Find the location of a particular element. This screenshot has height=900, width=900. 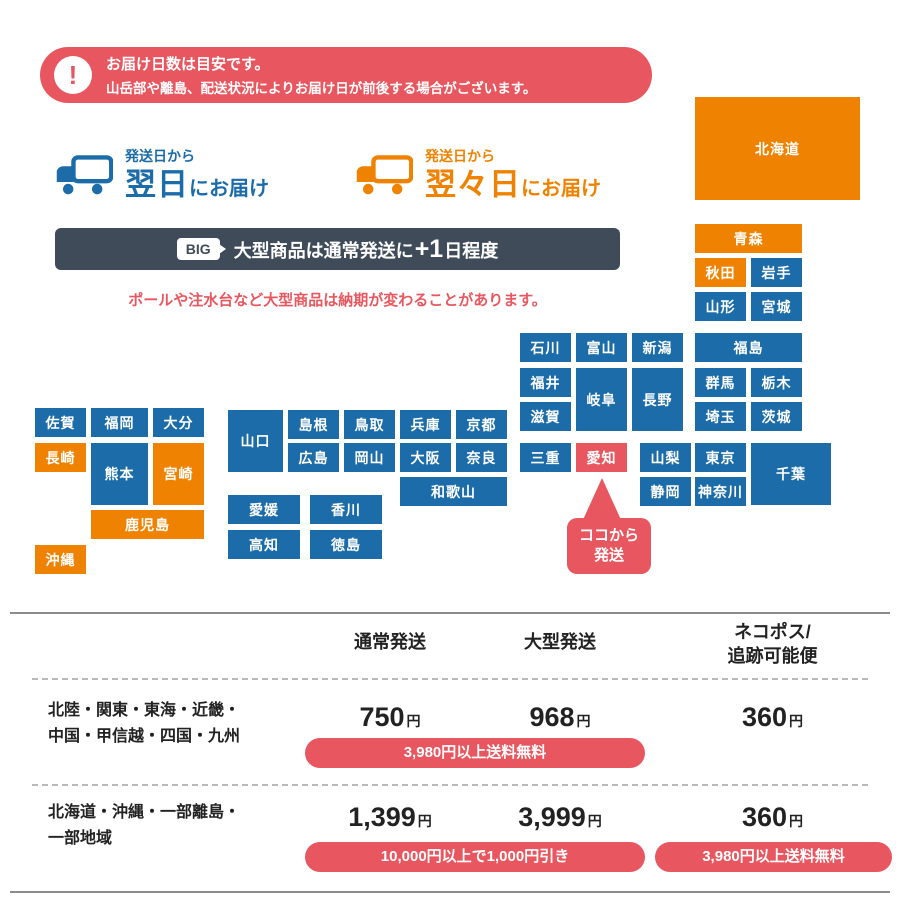

prefecture-block: 富山 is located at coordinates (601, 347).